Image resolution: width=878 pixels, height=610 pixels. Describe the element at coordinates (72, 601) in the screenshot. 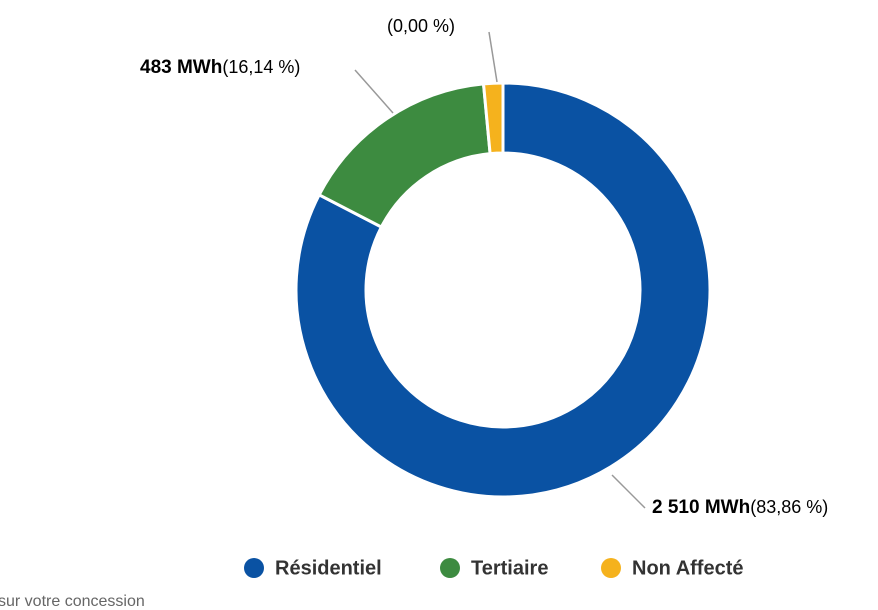

I see `footnote: sur votre concession` at that location.